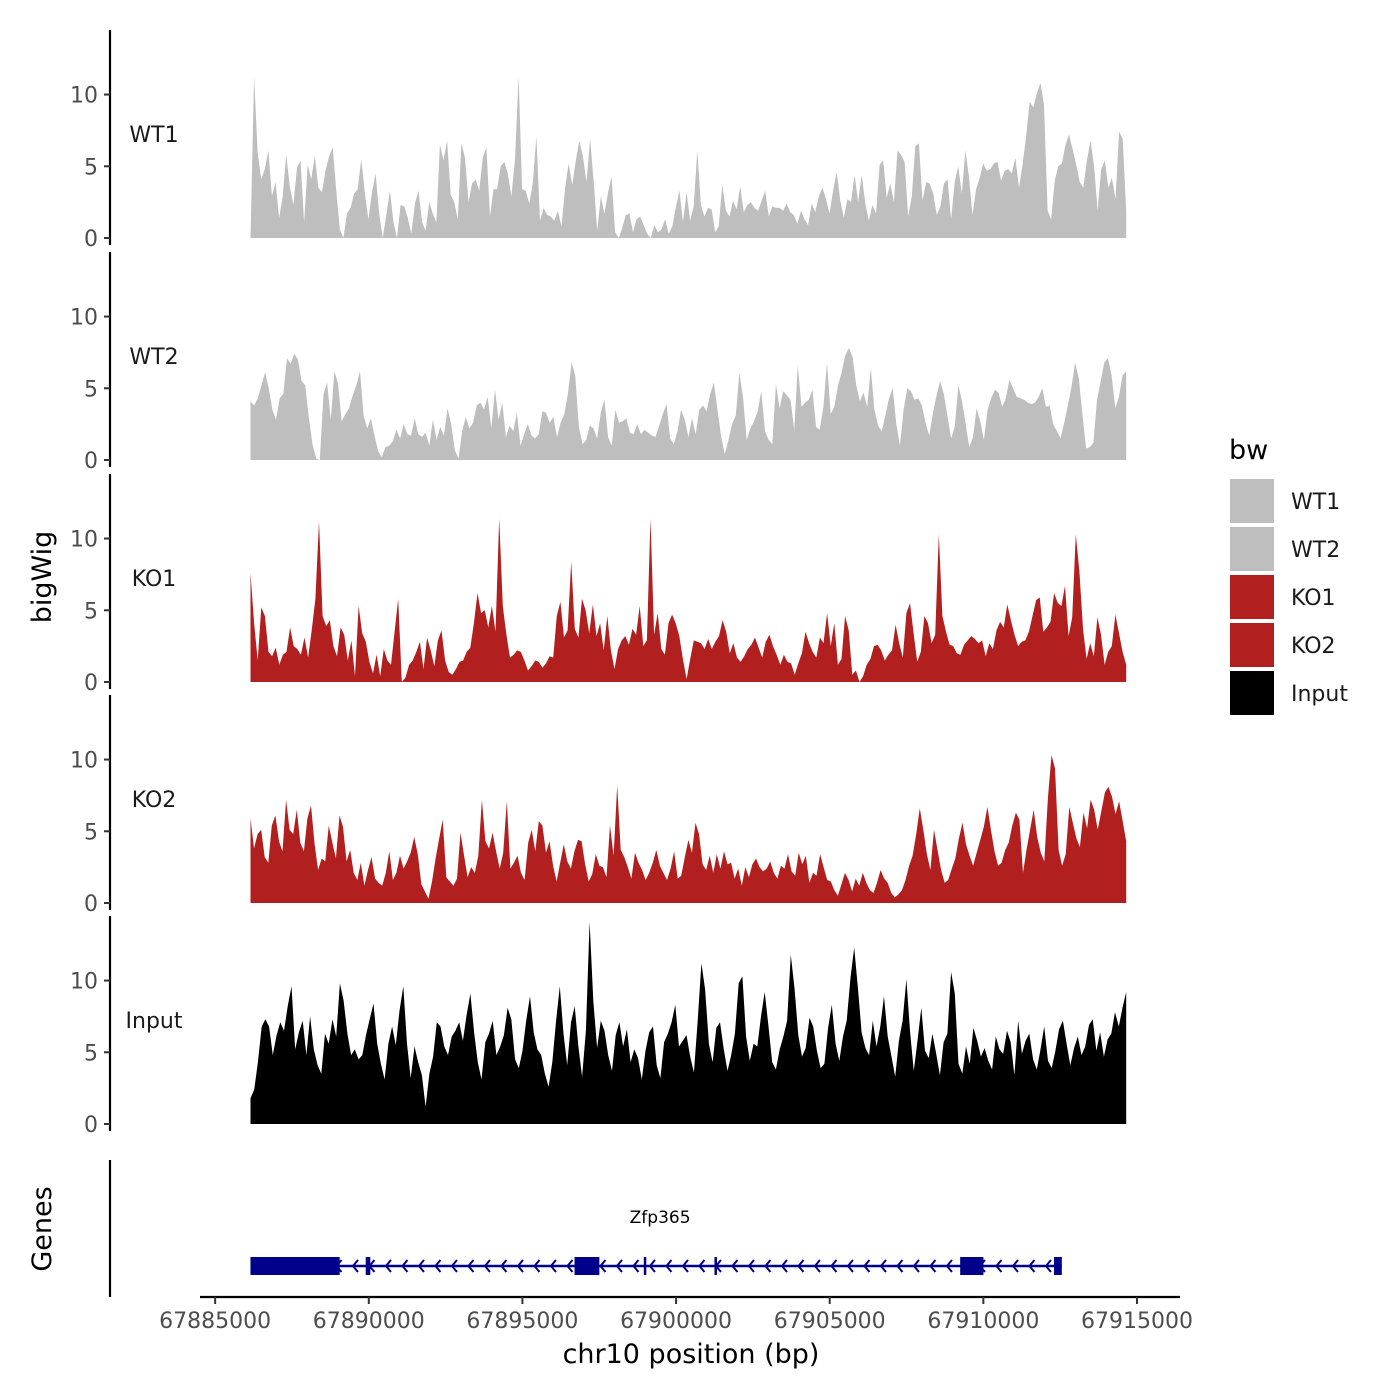  What do you see at coordinates (42, 1228) in the screenshot?
I see `genes-axis-title: Genes` at bounding box center [42, 1228].